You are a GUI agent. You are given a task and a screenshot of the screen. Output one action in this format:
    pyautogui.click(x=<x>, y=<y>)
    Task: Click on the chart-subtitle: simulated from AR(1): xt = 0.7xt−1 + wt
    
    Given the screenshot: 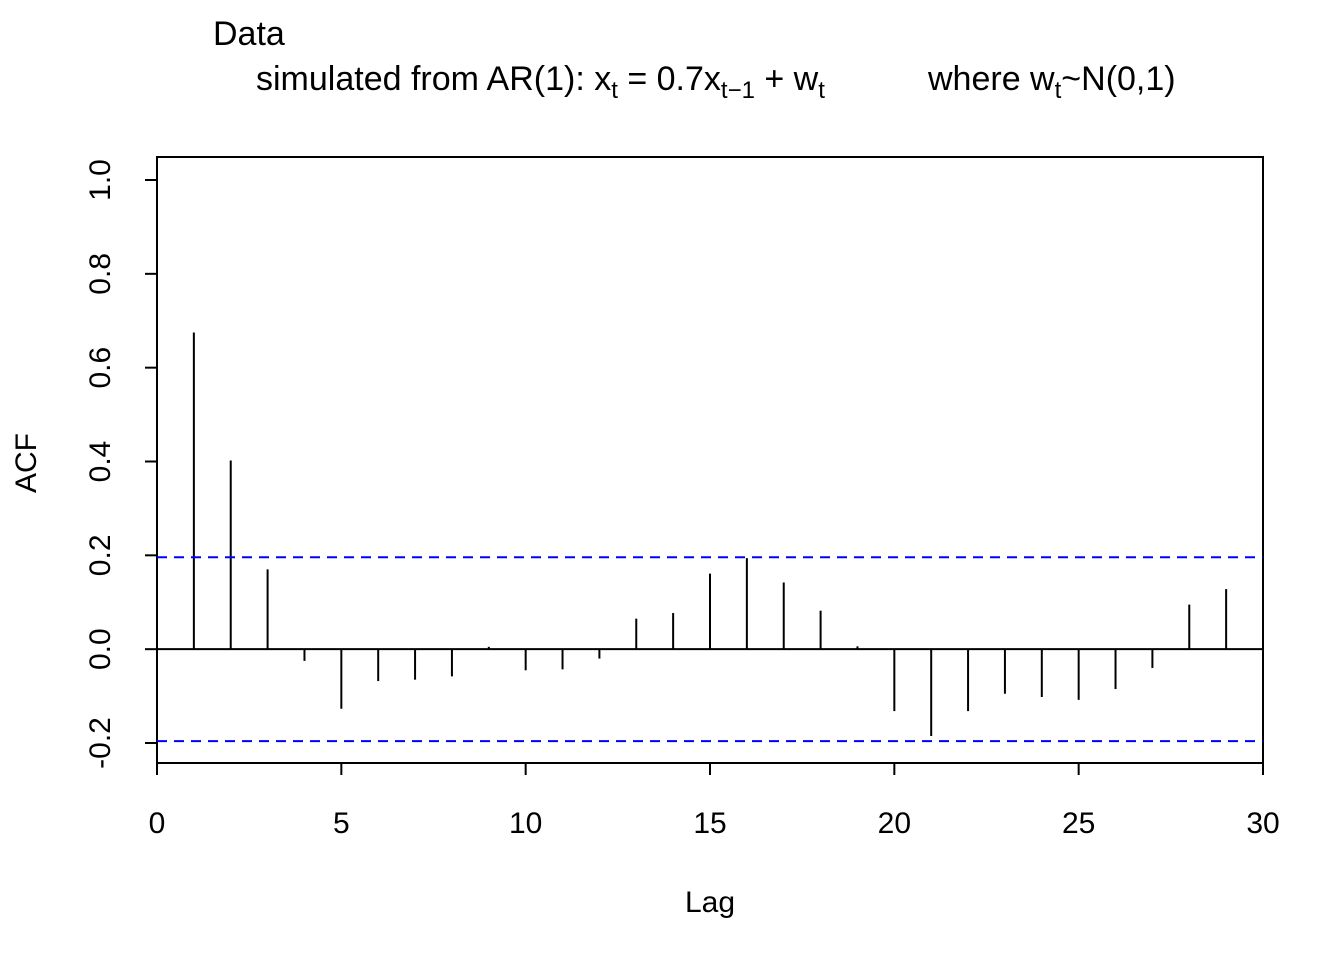 What is the action you would take?
    pyautogui.click(x=540, y=82)
    